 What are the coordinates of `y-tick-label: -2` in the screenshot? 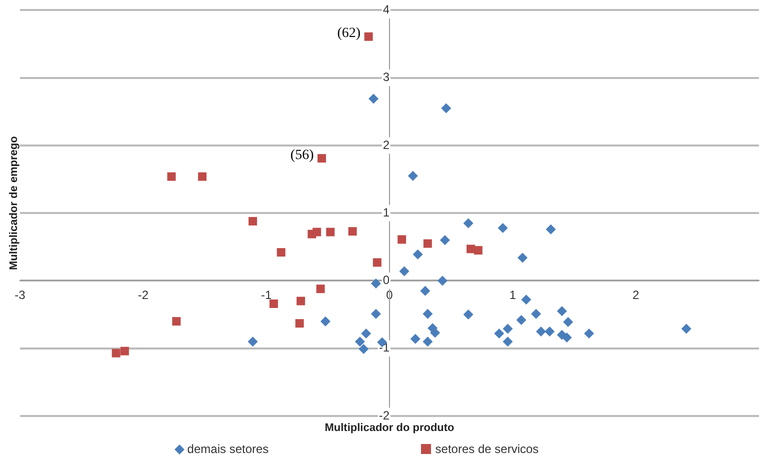 It's located at (384, 415).